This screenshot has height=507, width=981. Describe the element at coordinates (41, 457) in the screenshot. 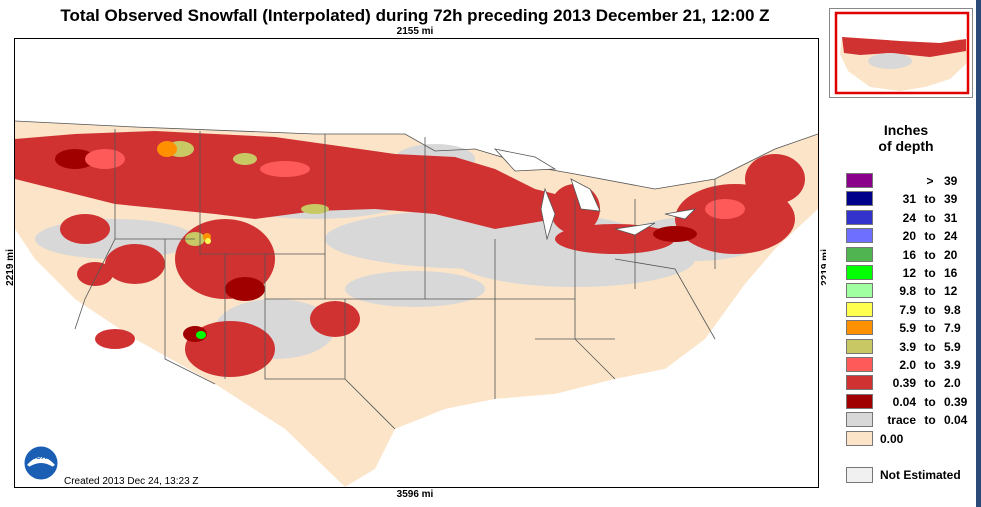

I see `svg-text: NOAA` at that location.